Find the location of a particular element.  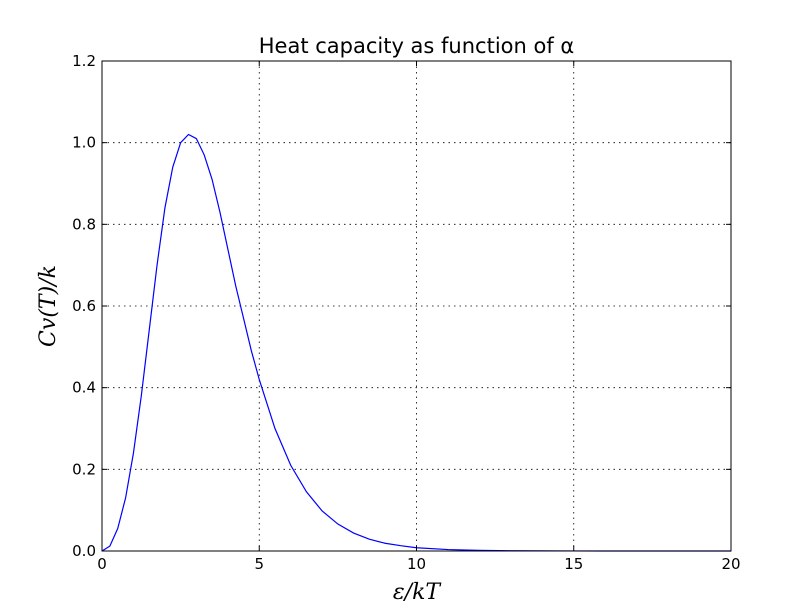

x-axis-label: ε/kT is located at coordinates (418, 592).